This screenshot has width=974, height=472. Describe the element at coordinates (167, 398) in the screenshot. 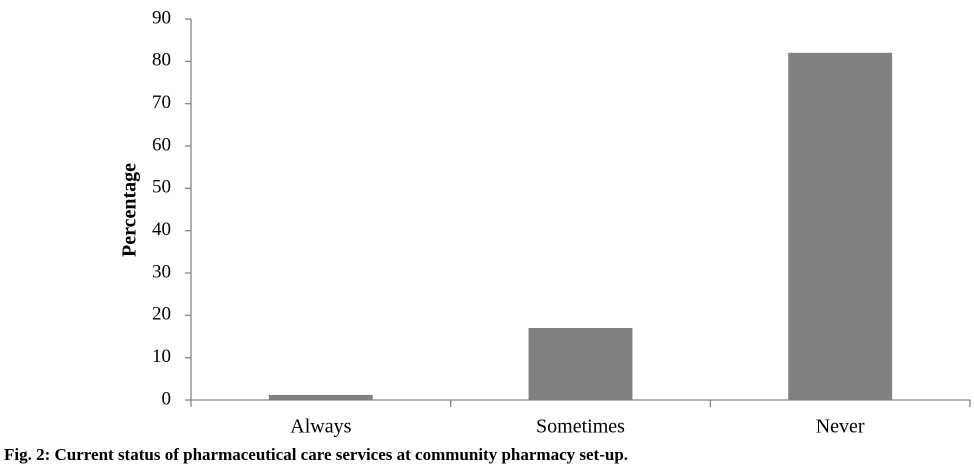

I see `y-tick-label: 0` at that location.